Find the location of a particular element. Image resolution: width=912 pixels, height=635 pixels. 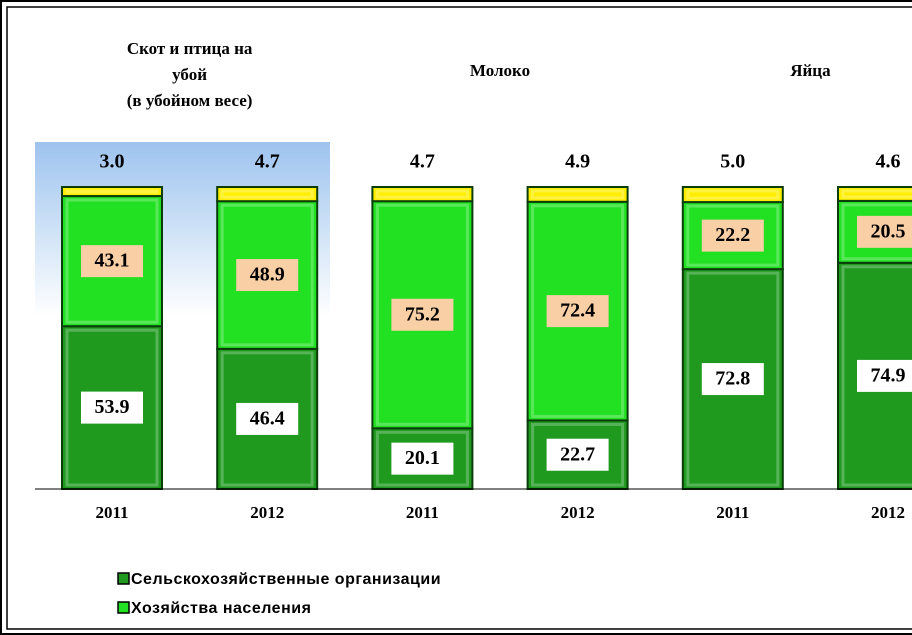

value-label: 75.2 is located at coordinates (422, 314).